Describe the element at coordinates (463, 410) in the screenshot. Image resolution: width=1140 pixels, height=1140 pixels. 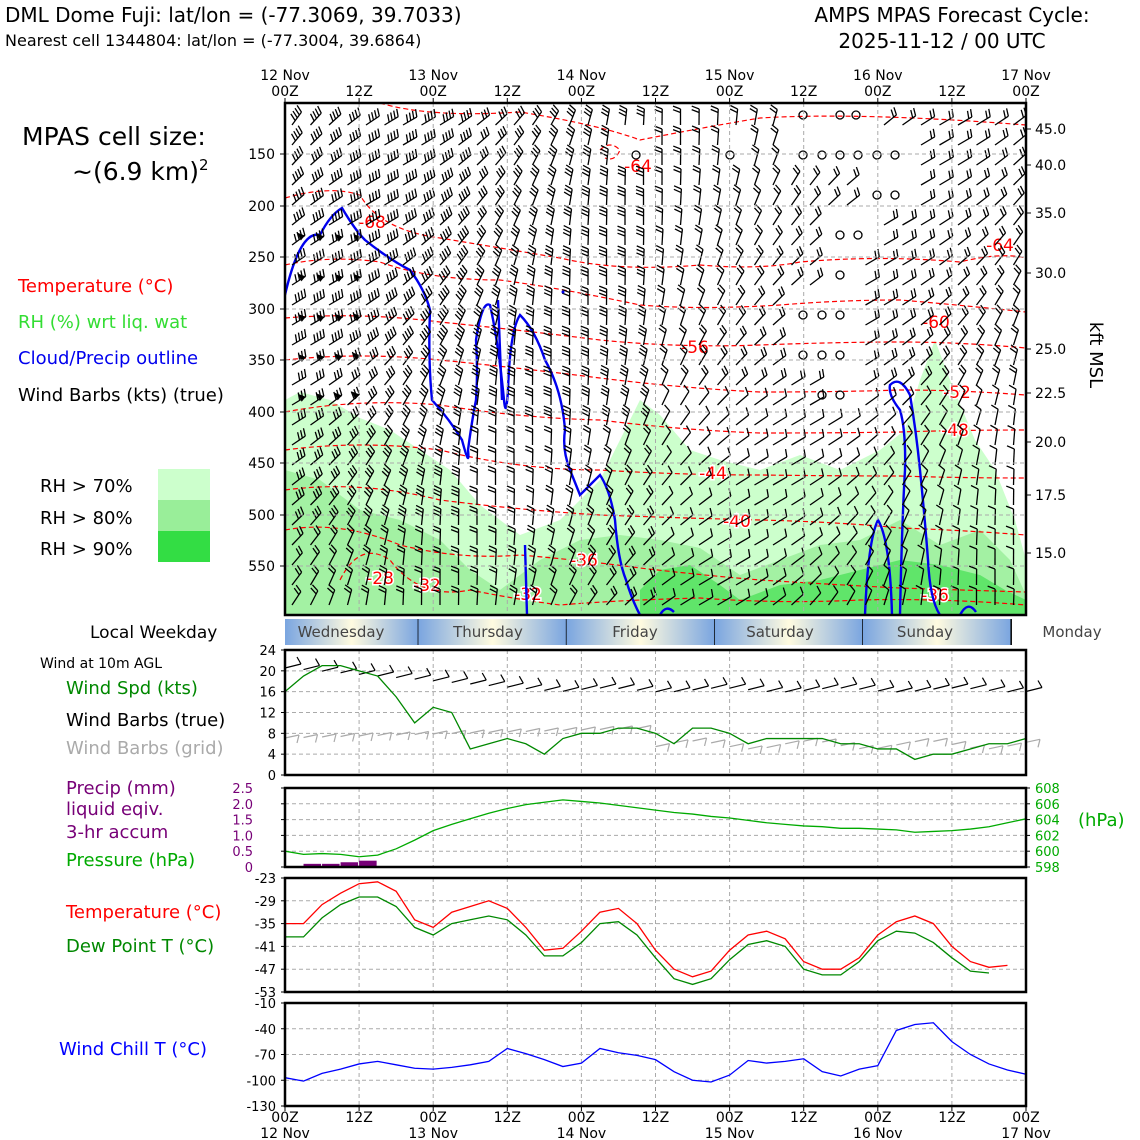
I see `cloud-outline` at that location.